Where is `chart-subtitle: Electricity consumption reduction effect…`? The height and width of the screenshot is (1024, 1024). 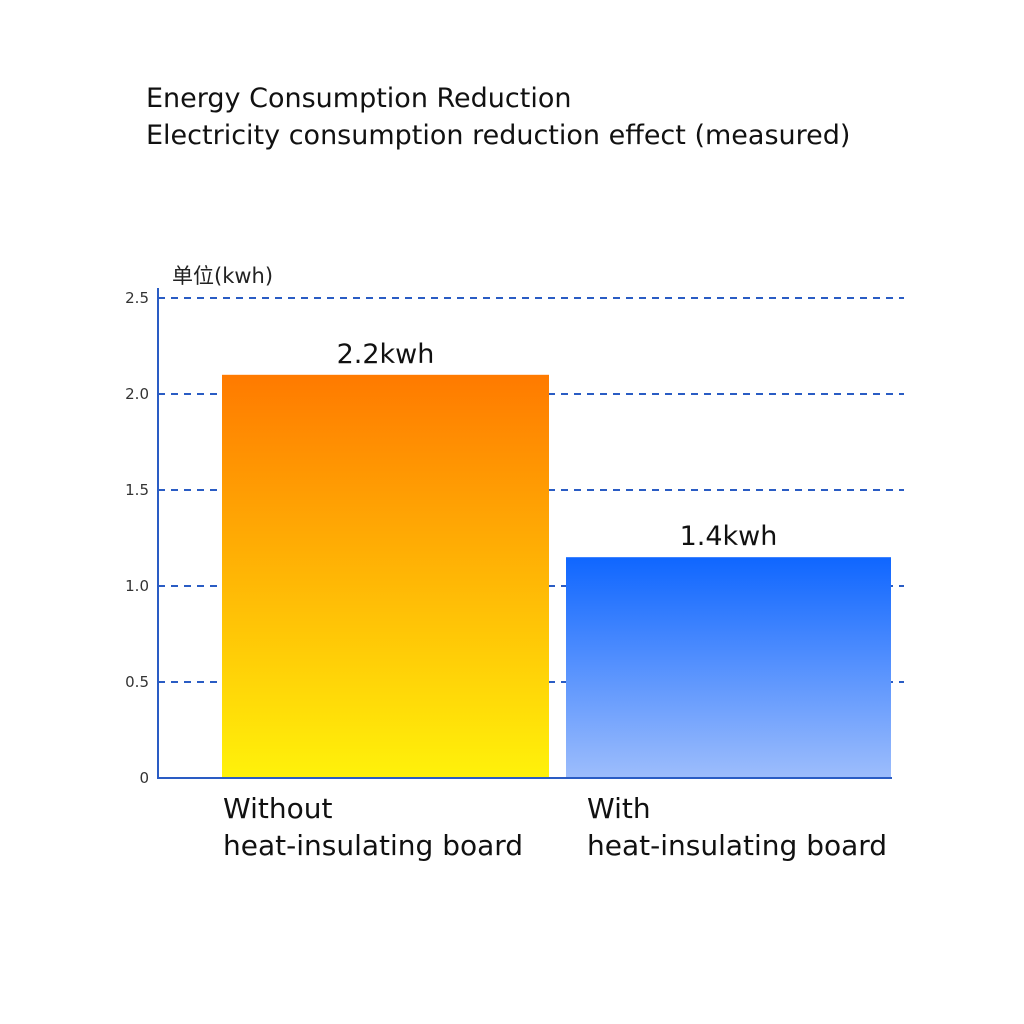 chart-subtitle: Electricity consumption reduction effect… is located at coordinates (498, 135).